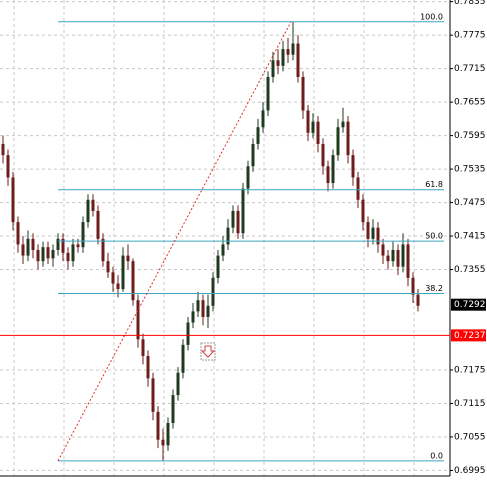  What do you see at coordinates (470, 3) in the screenshot?
I see `y-tick-label: 0.7835` at bounding box center [470, 3].